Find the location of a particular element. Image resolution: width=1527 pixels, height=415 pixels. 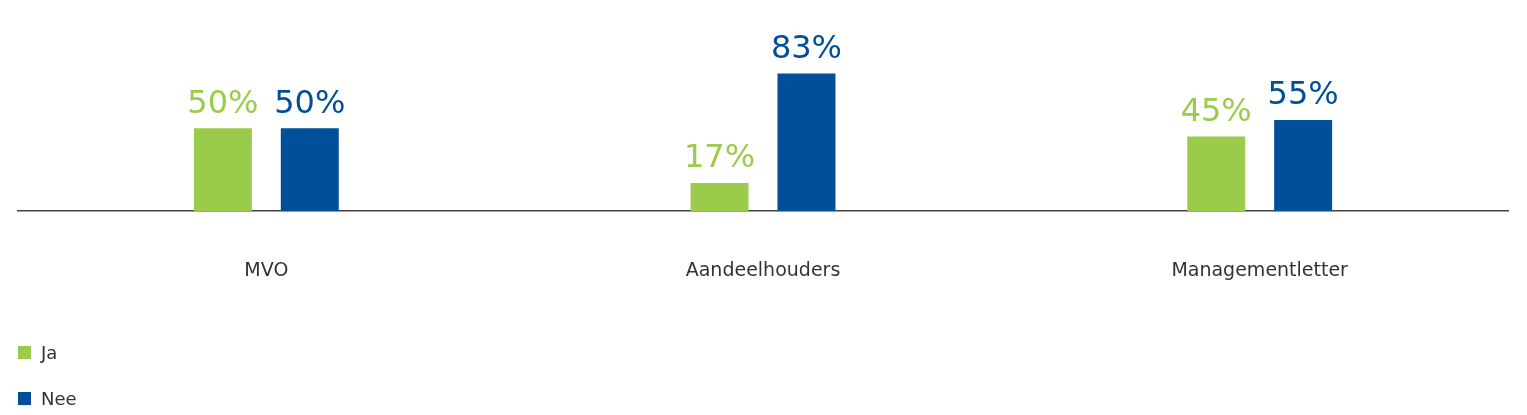

x-tick-label: Managementletter is located at coordinates (1260, 268).